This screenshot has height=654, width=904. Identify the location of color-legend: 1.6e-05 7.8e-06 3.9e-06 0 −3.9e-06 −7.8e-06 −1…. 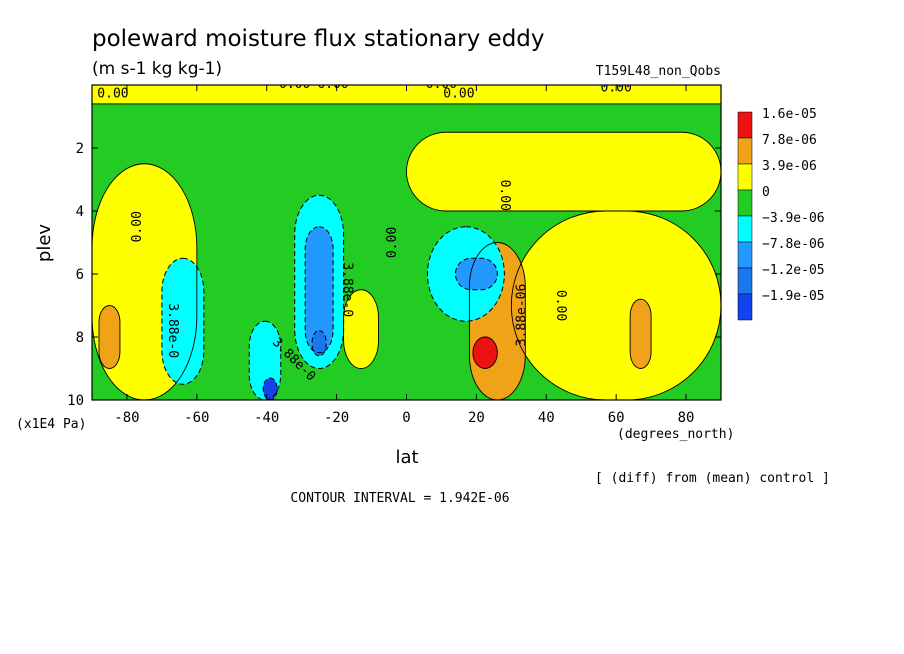
(781, 214).